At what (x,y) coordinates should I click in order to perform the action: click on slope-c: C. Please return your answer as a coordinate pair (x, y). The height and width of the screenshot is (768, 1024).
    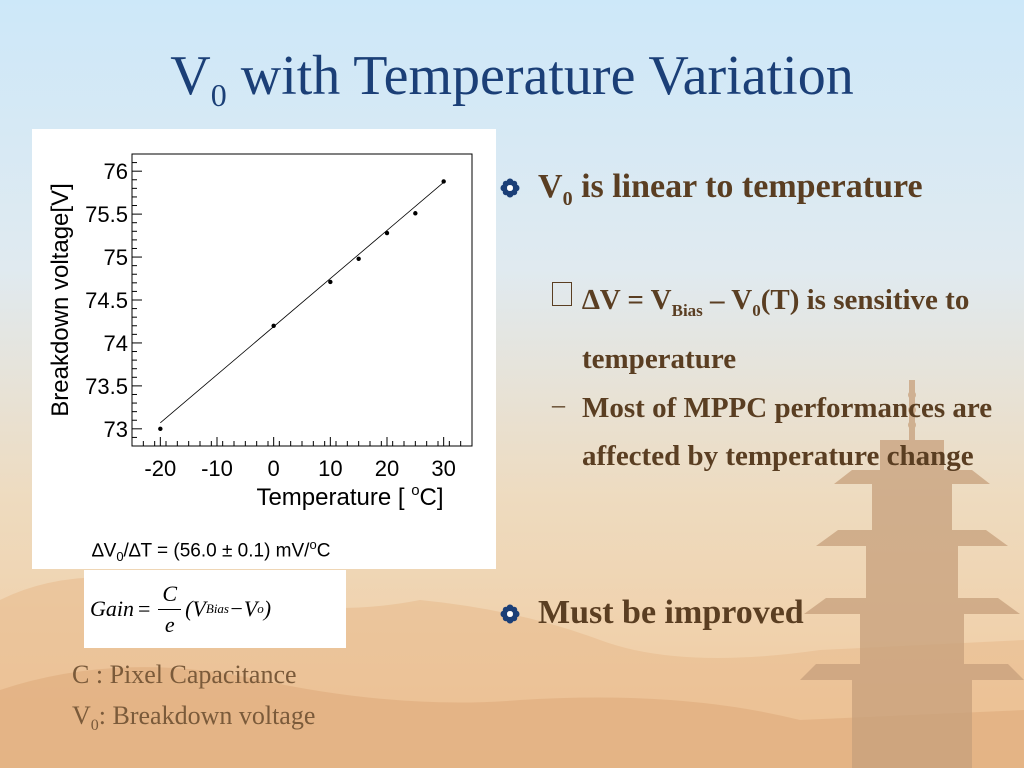
    Looking at the image, I should click on (323, 551).